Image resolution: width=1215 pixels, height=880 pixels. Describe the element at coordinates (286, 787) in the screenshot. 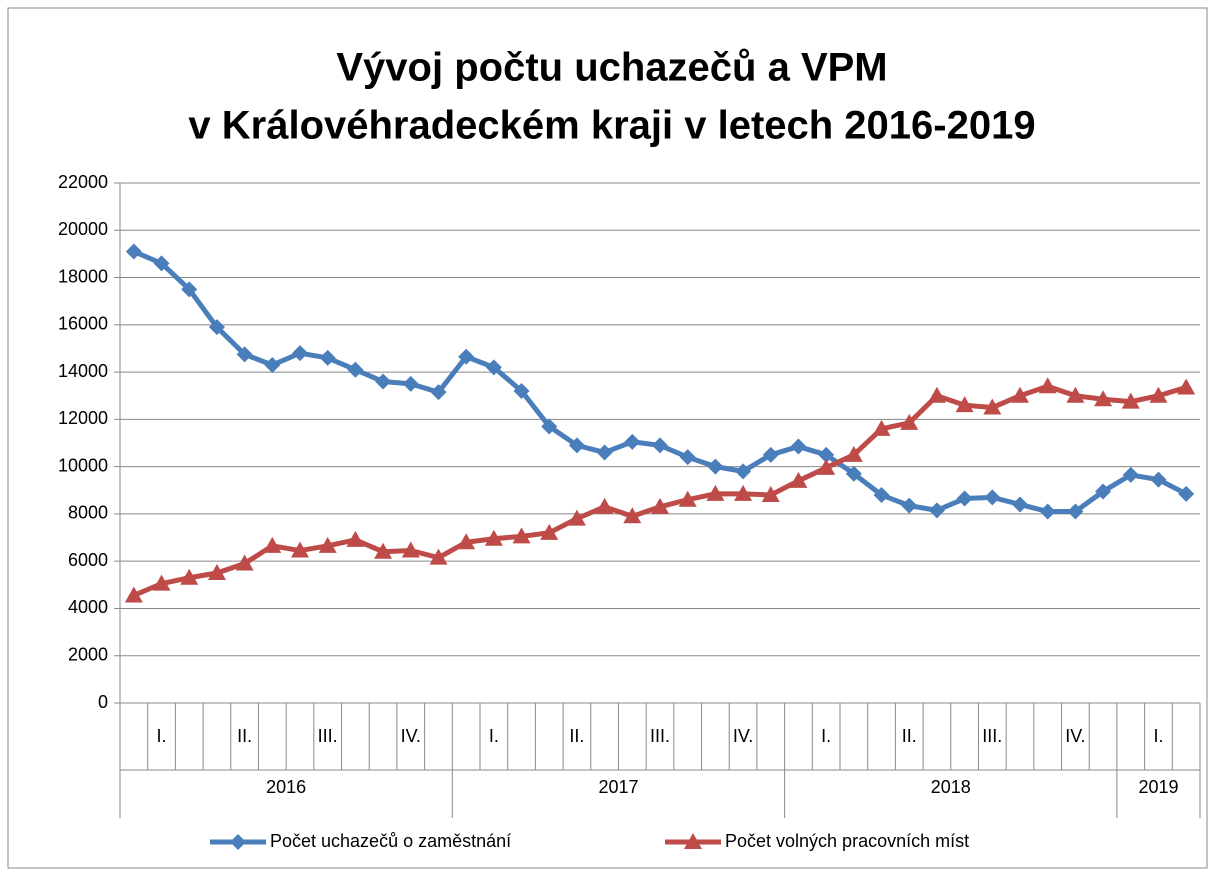

I see `year-label: 2016` at that location.